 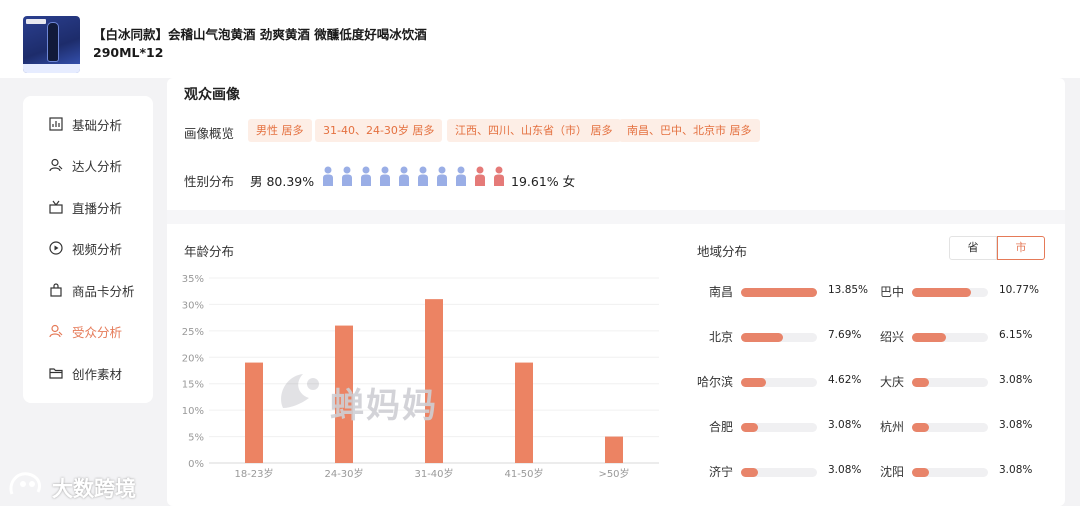 What do you see at coordinates (97, 374) in the screenshot?
I see `sidebar-item-label: 创作素材` at bounding box center [97, 374].